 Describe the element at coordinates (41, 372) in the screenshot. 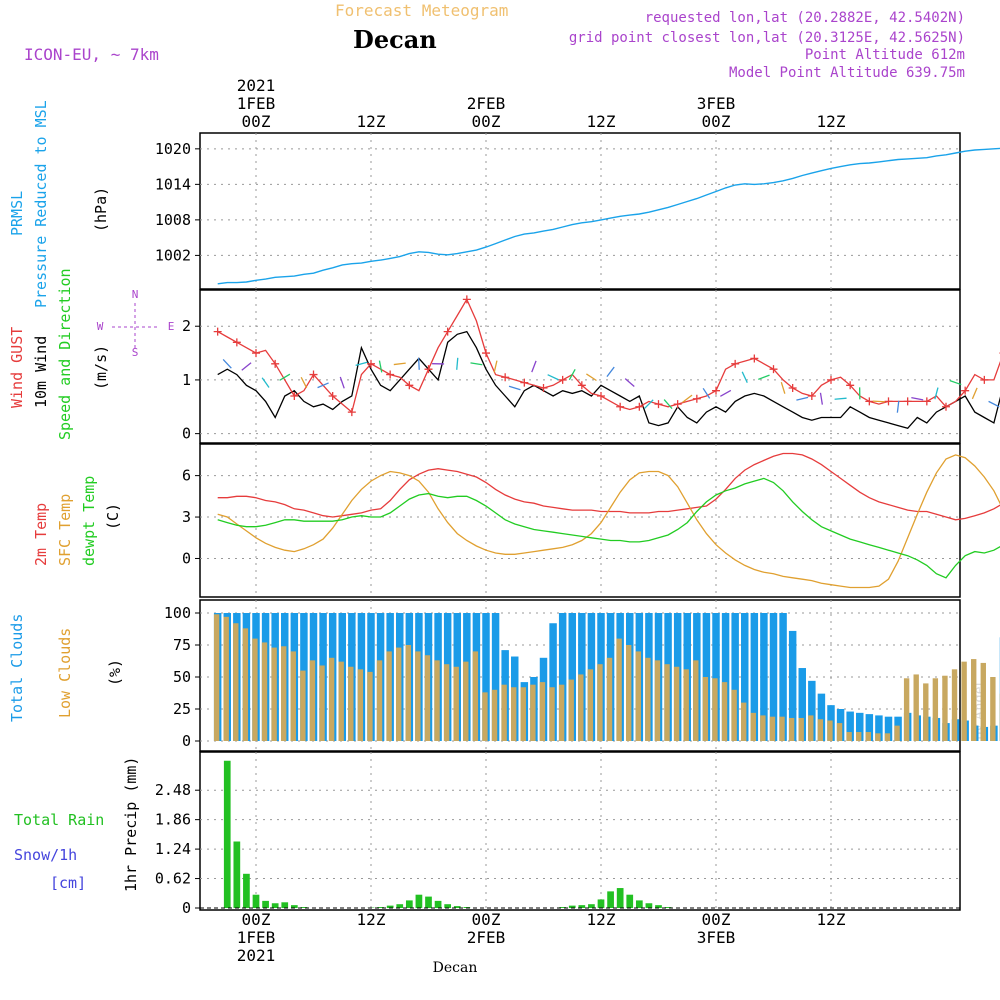

I see `wind-10m-label: 10m Wind` at that location.